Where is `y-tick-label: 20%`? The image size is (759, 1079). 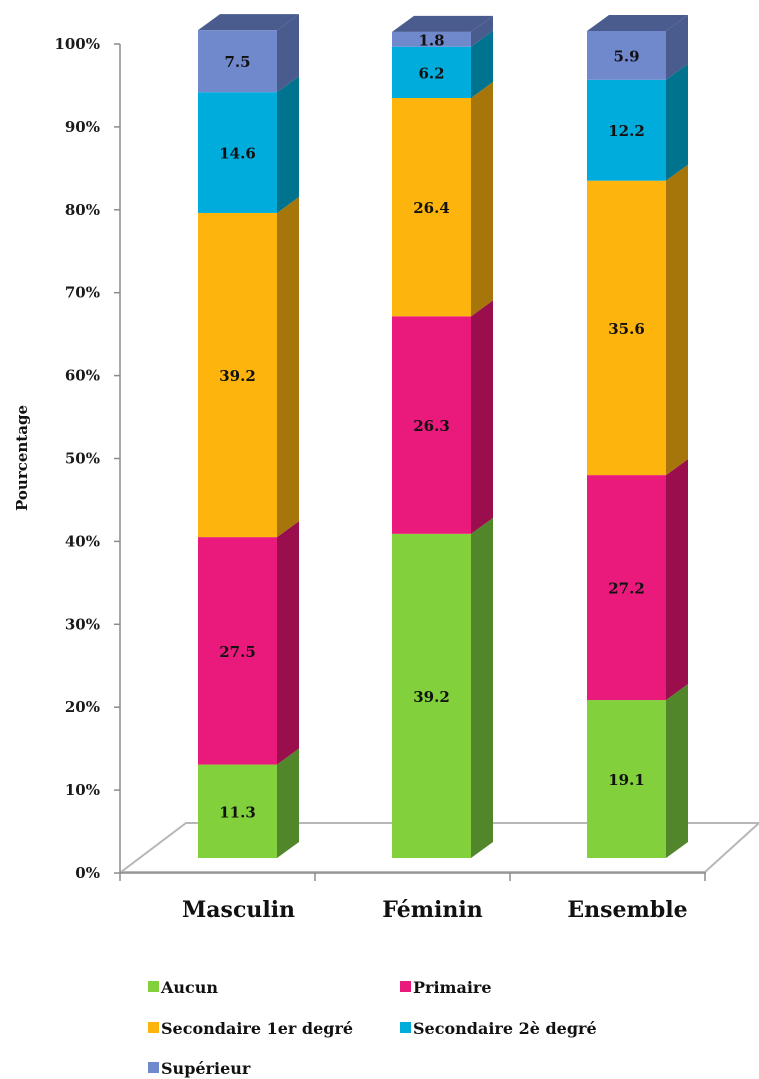
y-tick-label: 20% is located at coordinates (82, 707).